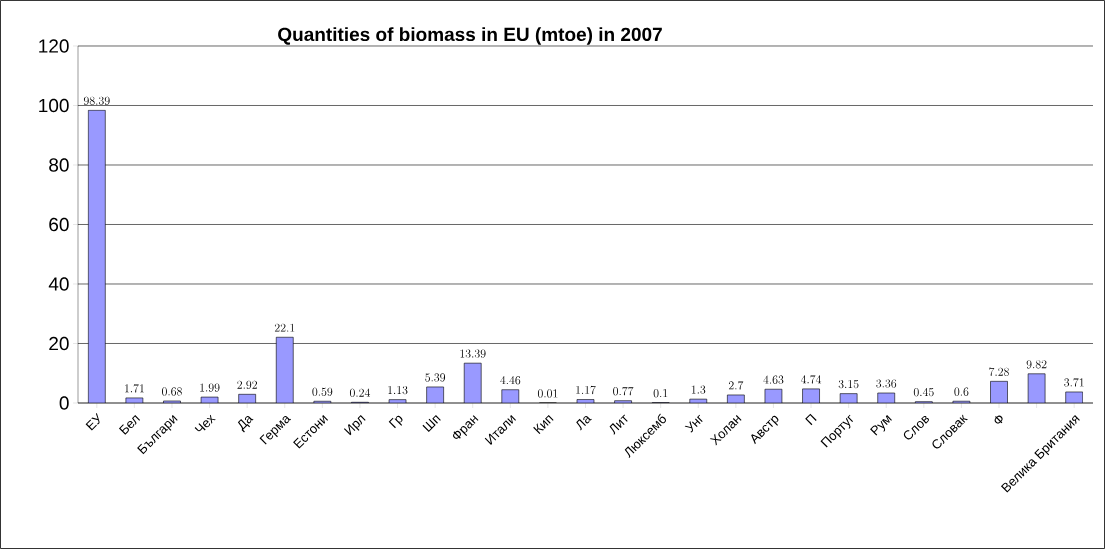 This screenshot has height=549, width=1105. What do you see at coordinates (54, 105) in the screenshot?
I see `y-tick-label: 100` at bounding box center [54, 105].